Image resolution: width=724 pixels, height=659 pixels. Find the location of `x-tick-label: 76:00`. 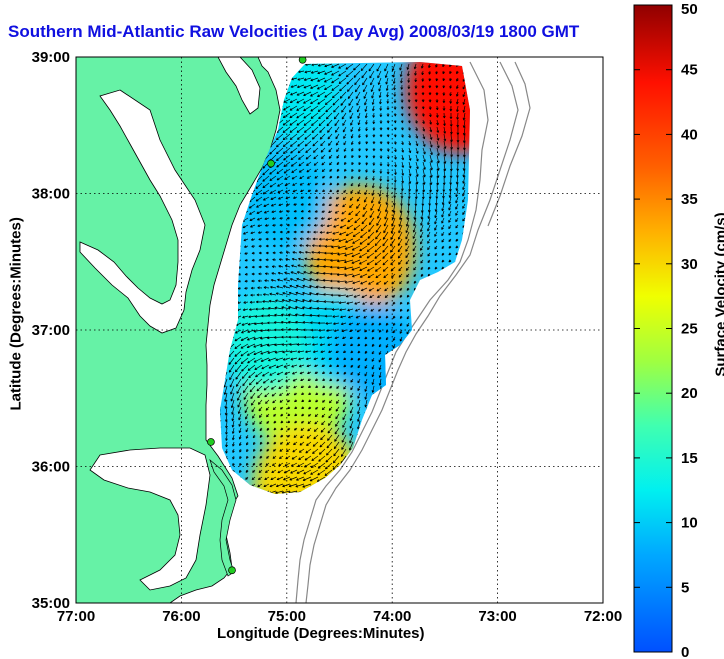

x-tick-label: 76:00 is located at coordinates (181, 616).